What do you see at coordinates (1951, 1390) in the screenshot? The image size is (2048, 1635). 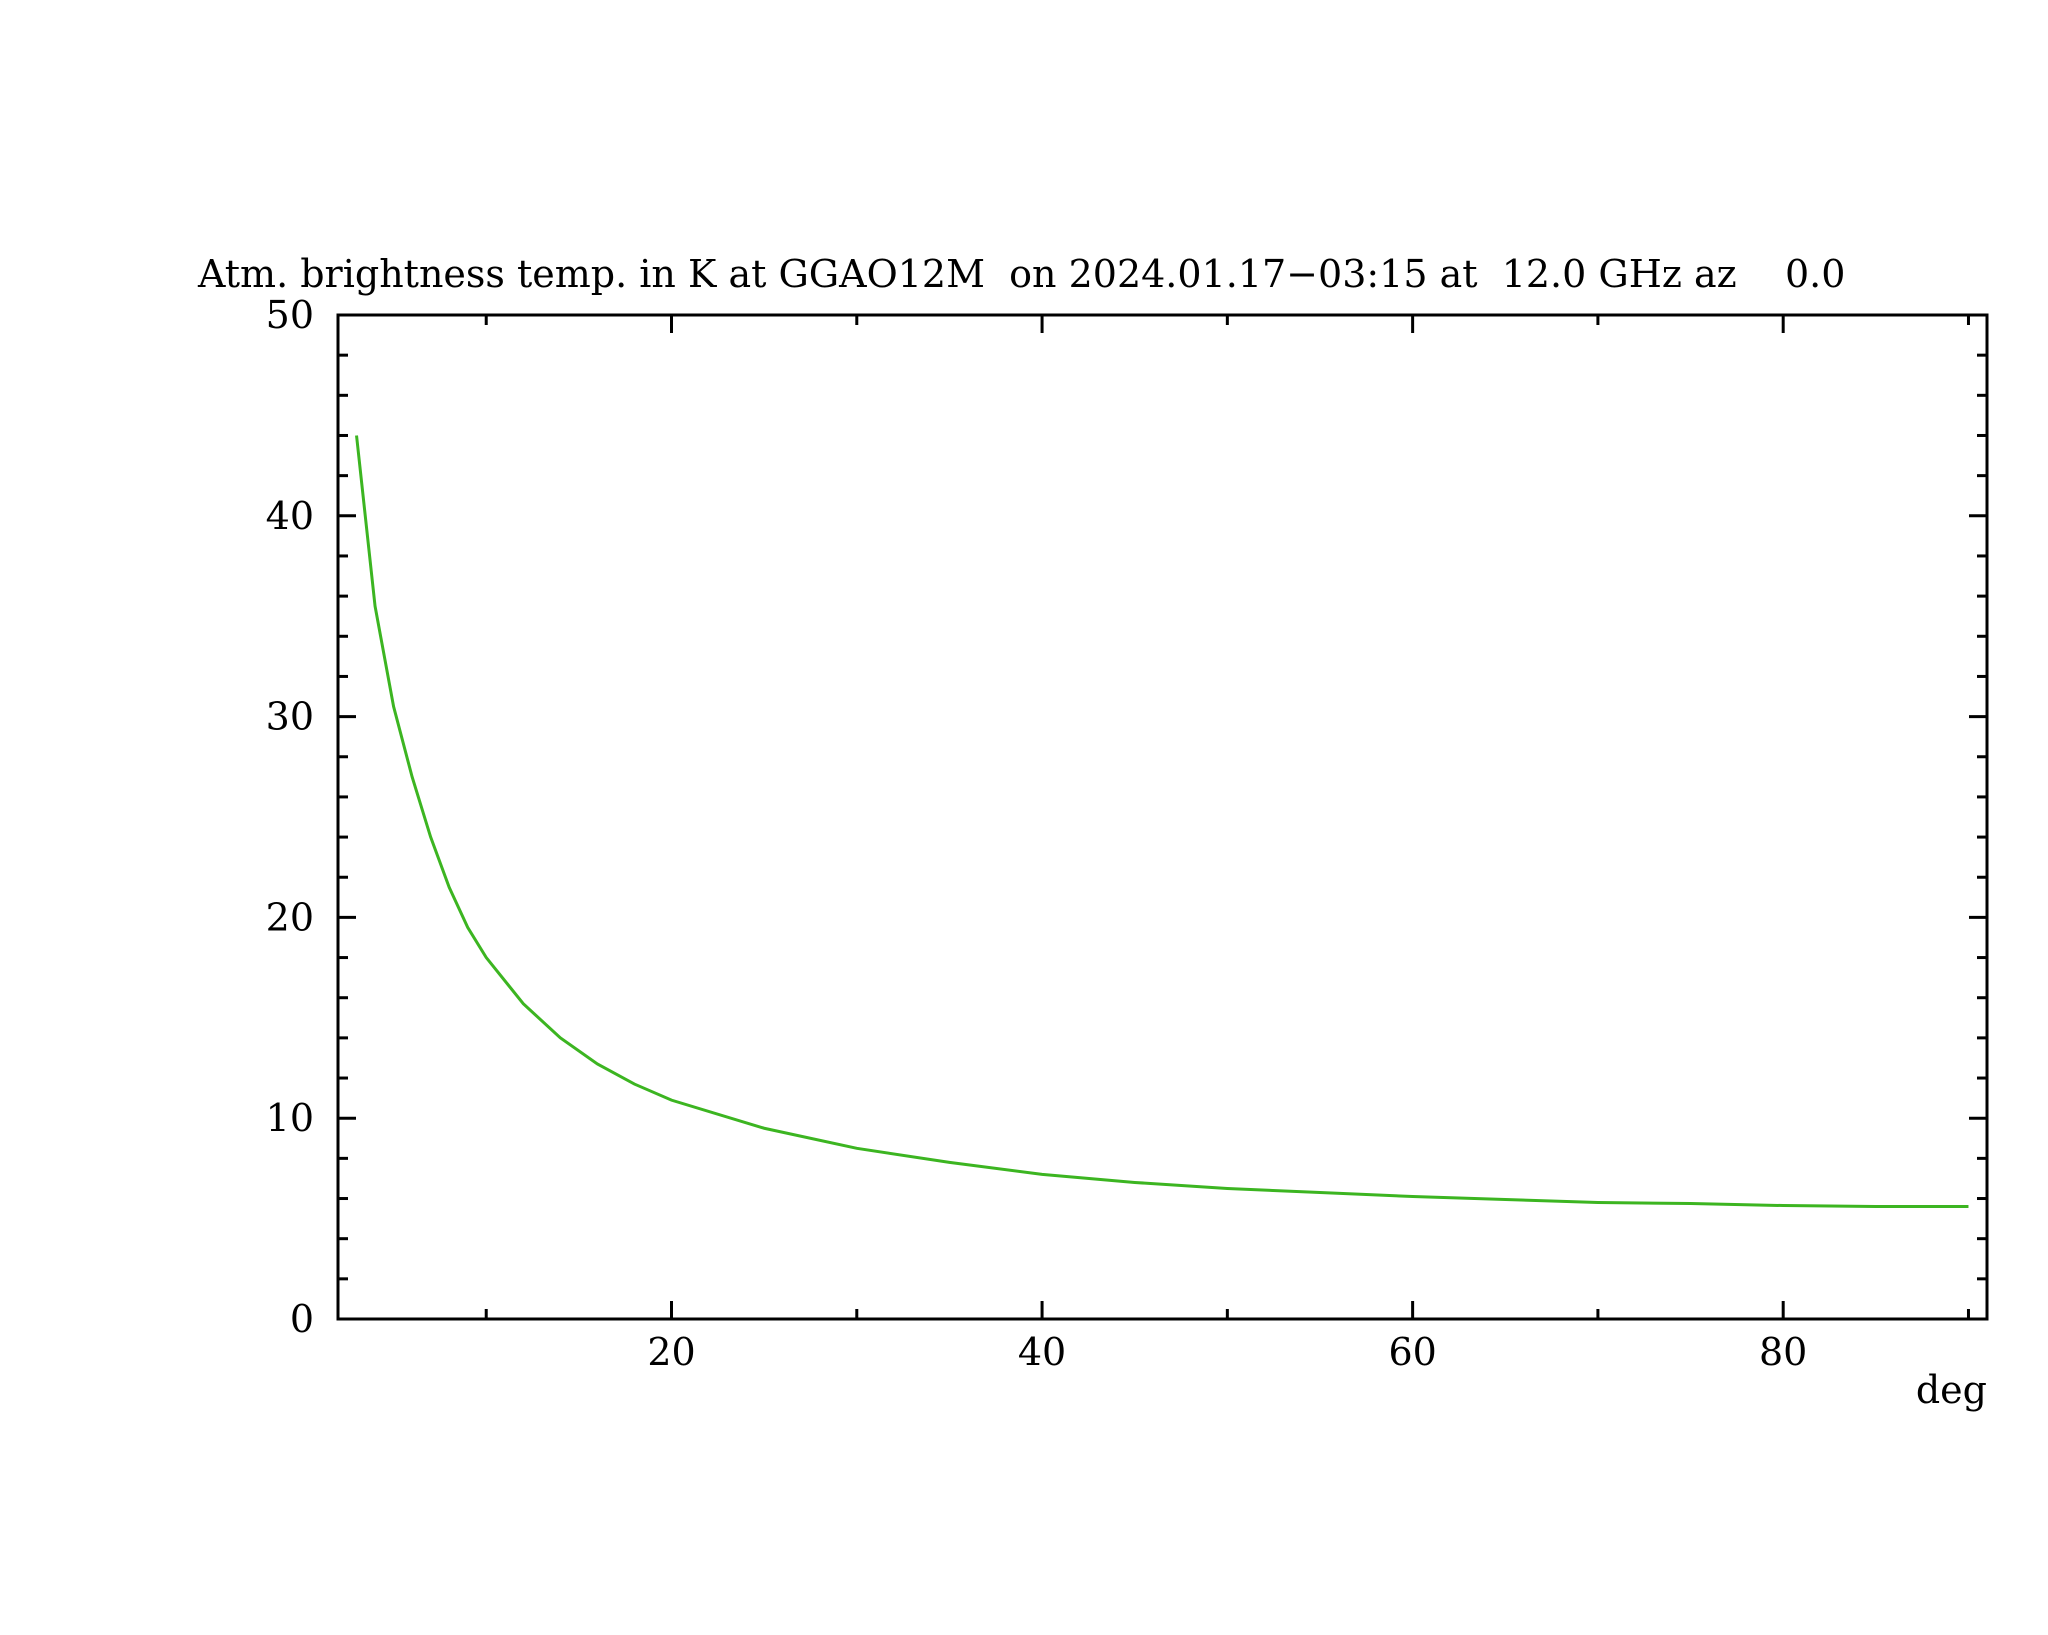 I see `x-axis-label: deg` at bounding box center [1951, 1390].